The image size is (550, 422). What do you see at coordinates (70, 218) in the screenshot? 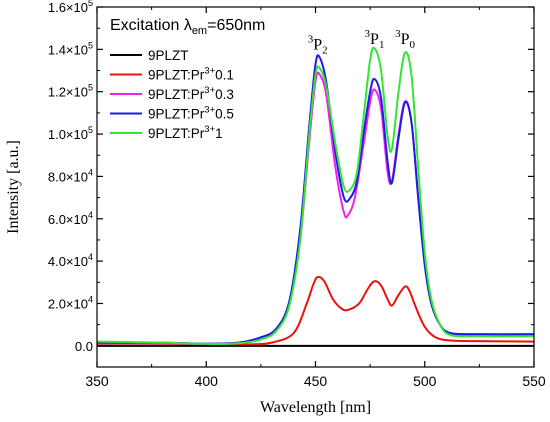
I see `y-tick-label: 6.0×10⁴` at bounding box center [70, 218].